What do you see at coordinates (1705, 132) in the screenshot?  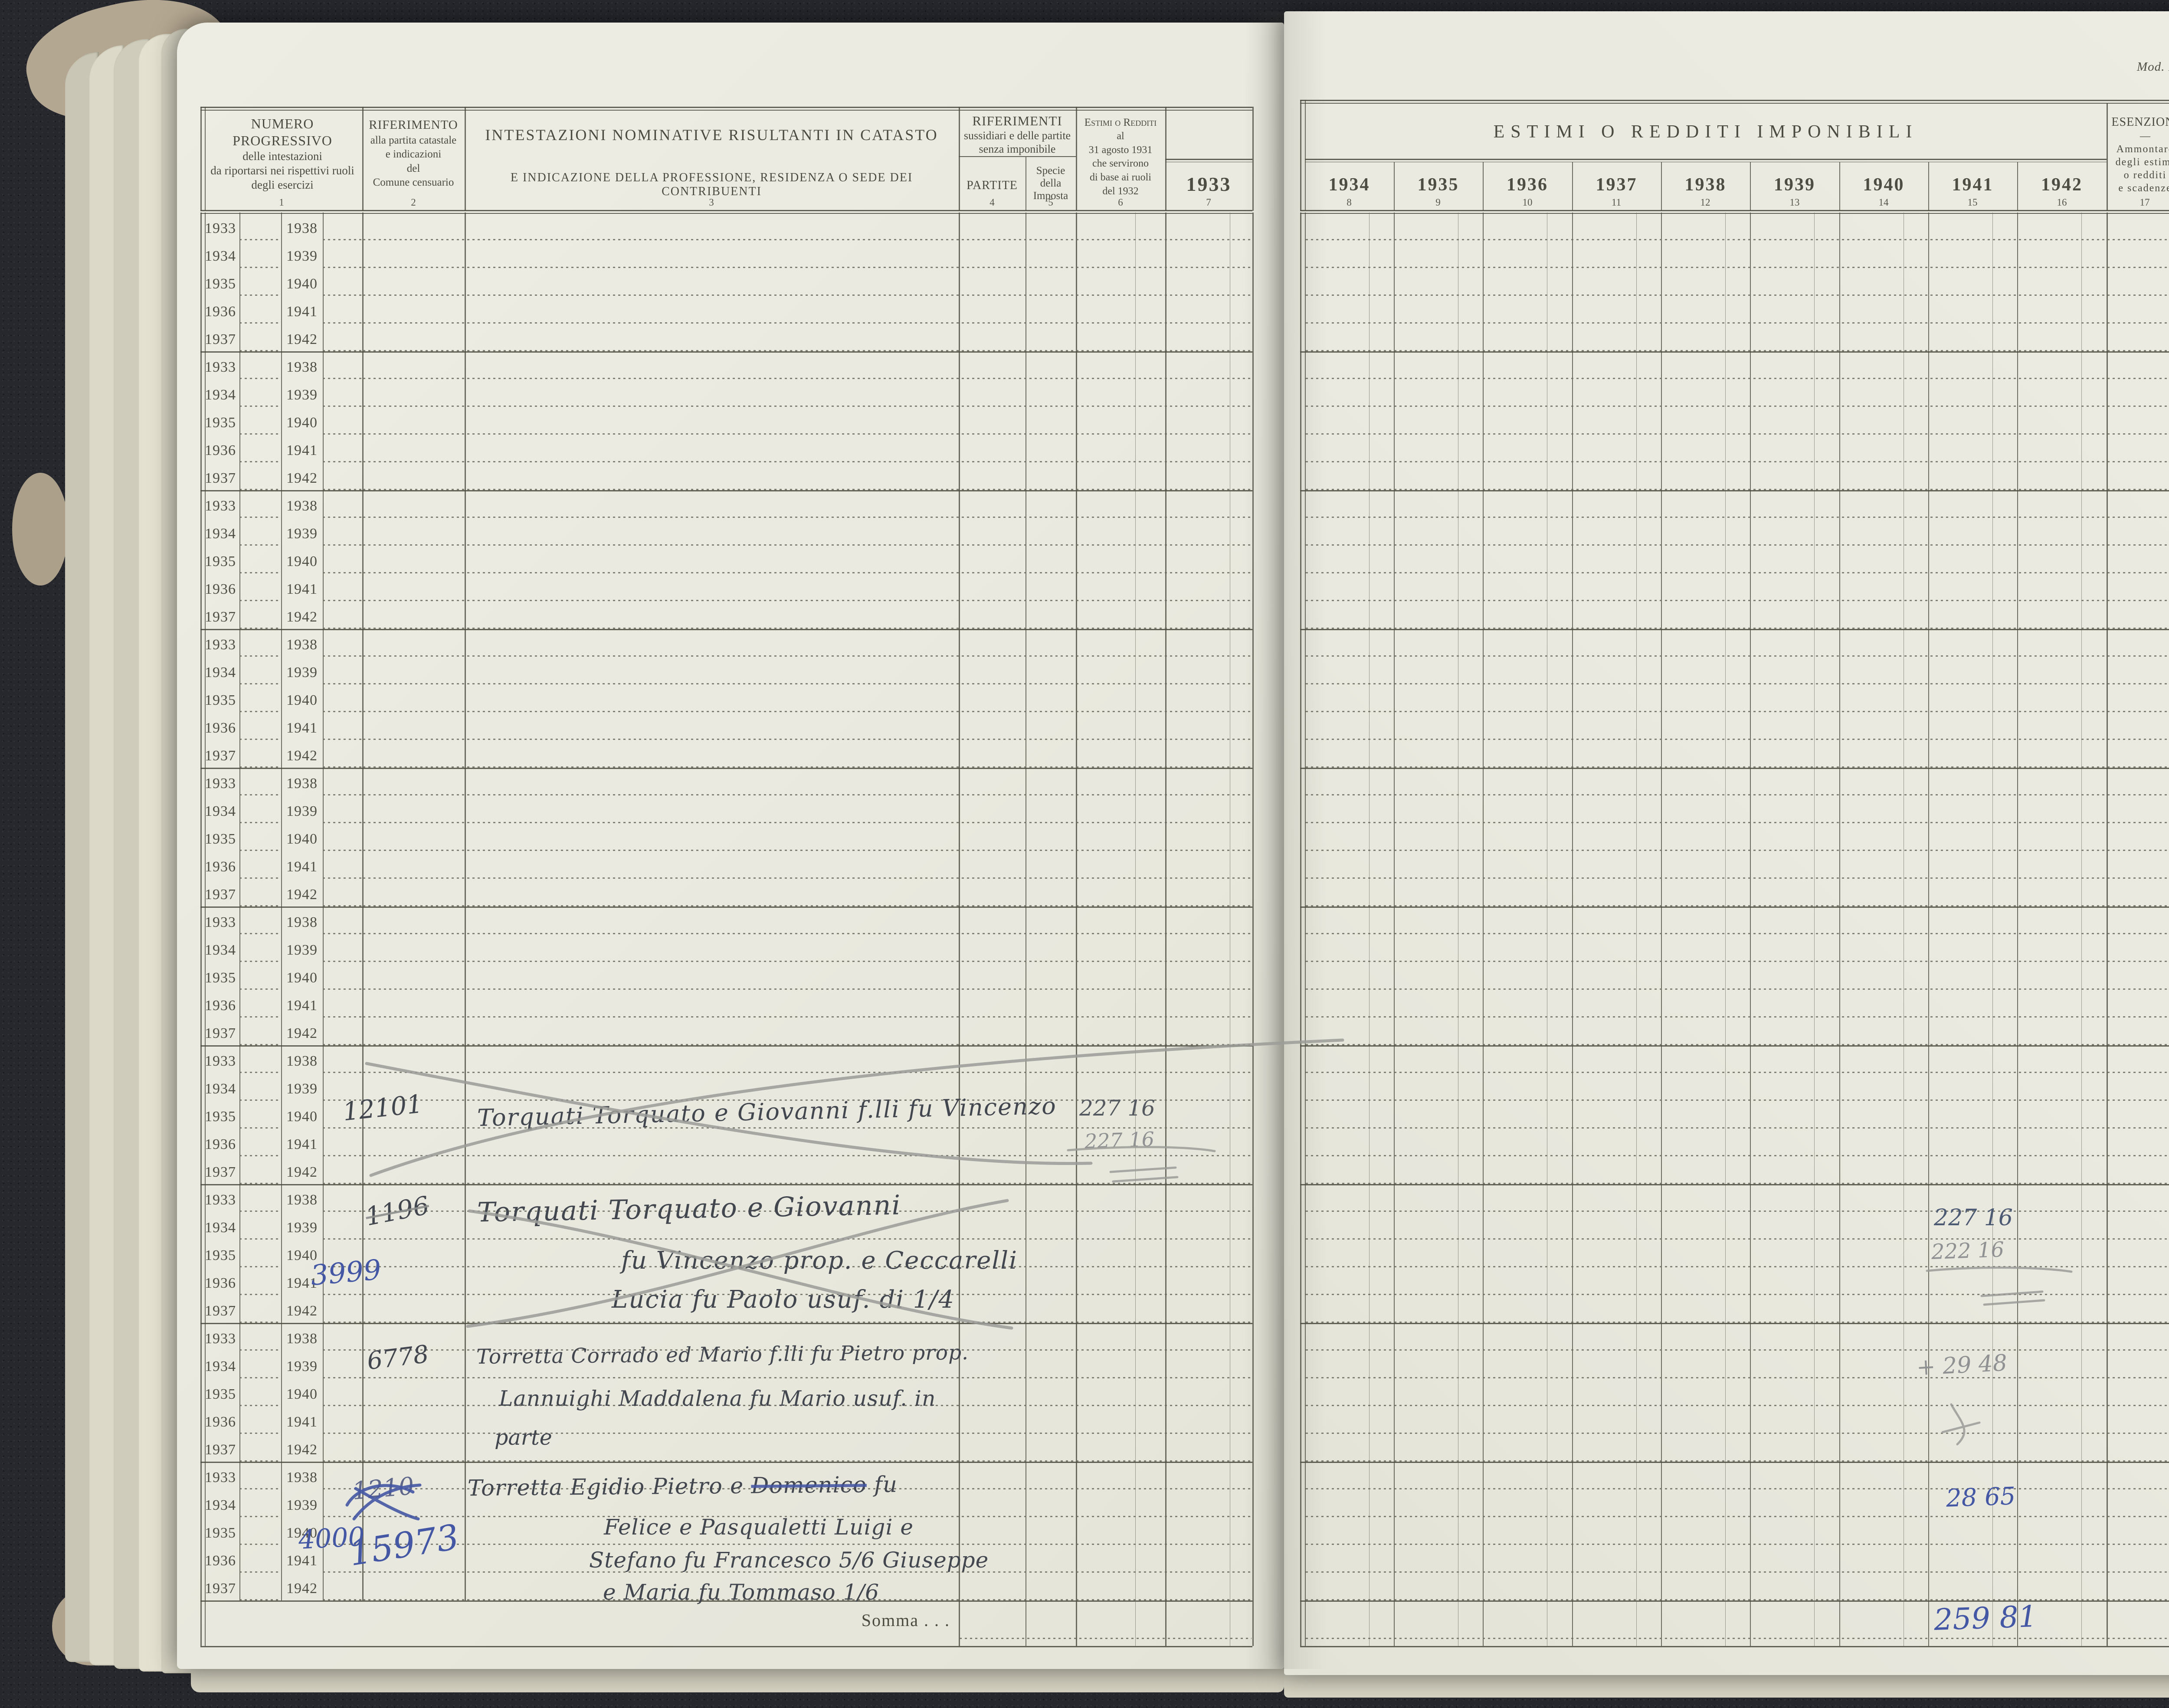 I see `header-right-title-estimi-imponibili: ESTIMI O REDDITI IMPONIBILI` at bounding box center [1705, 132].